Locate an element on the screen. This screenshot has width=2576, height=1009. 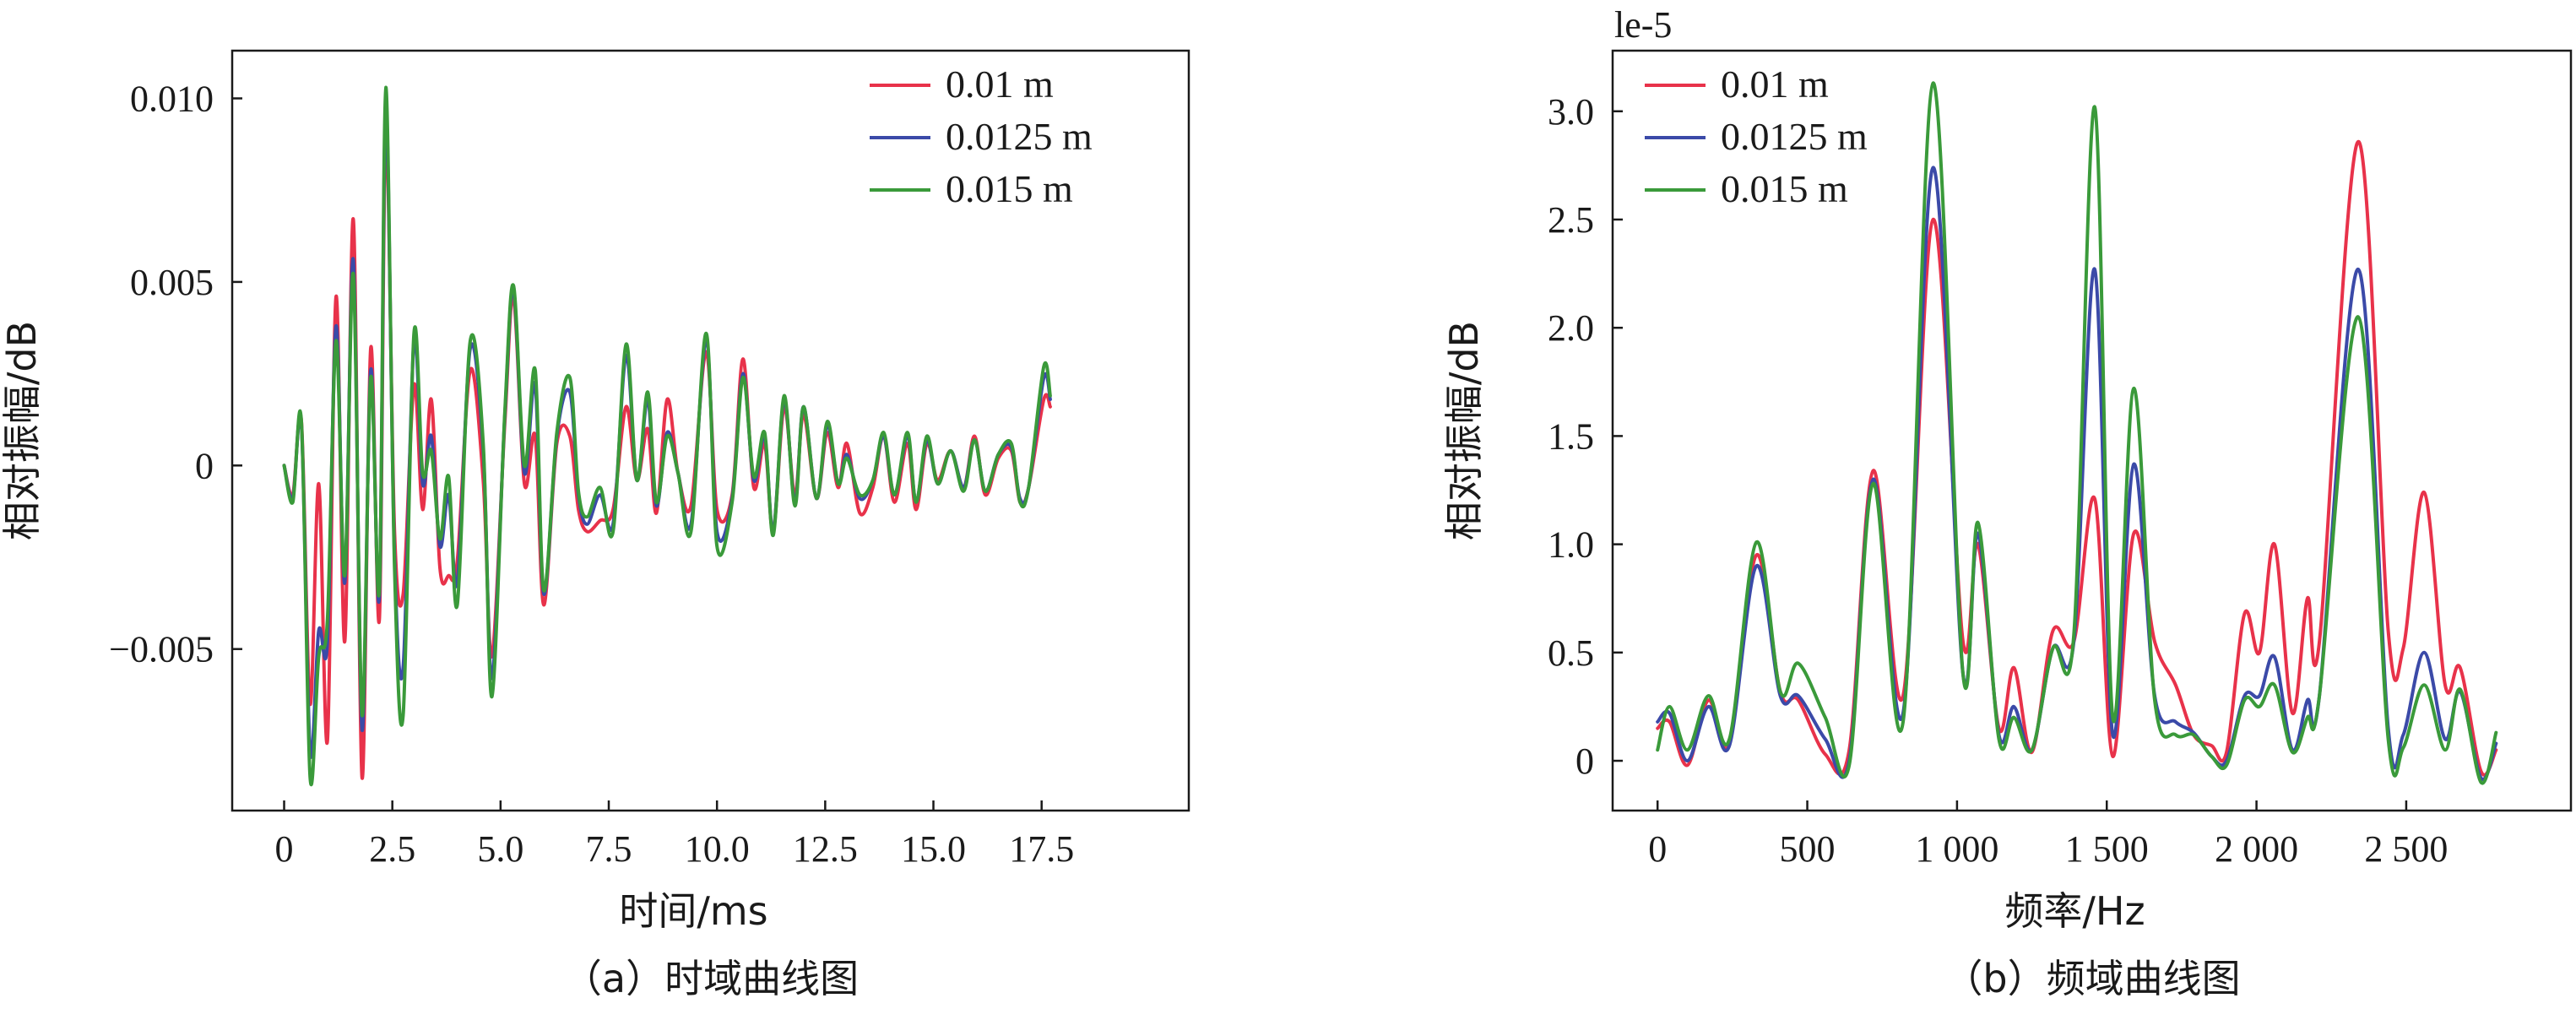
y-tick-label: 0.005 is located at coordinates (172, 282).